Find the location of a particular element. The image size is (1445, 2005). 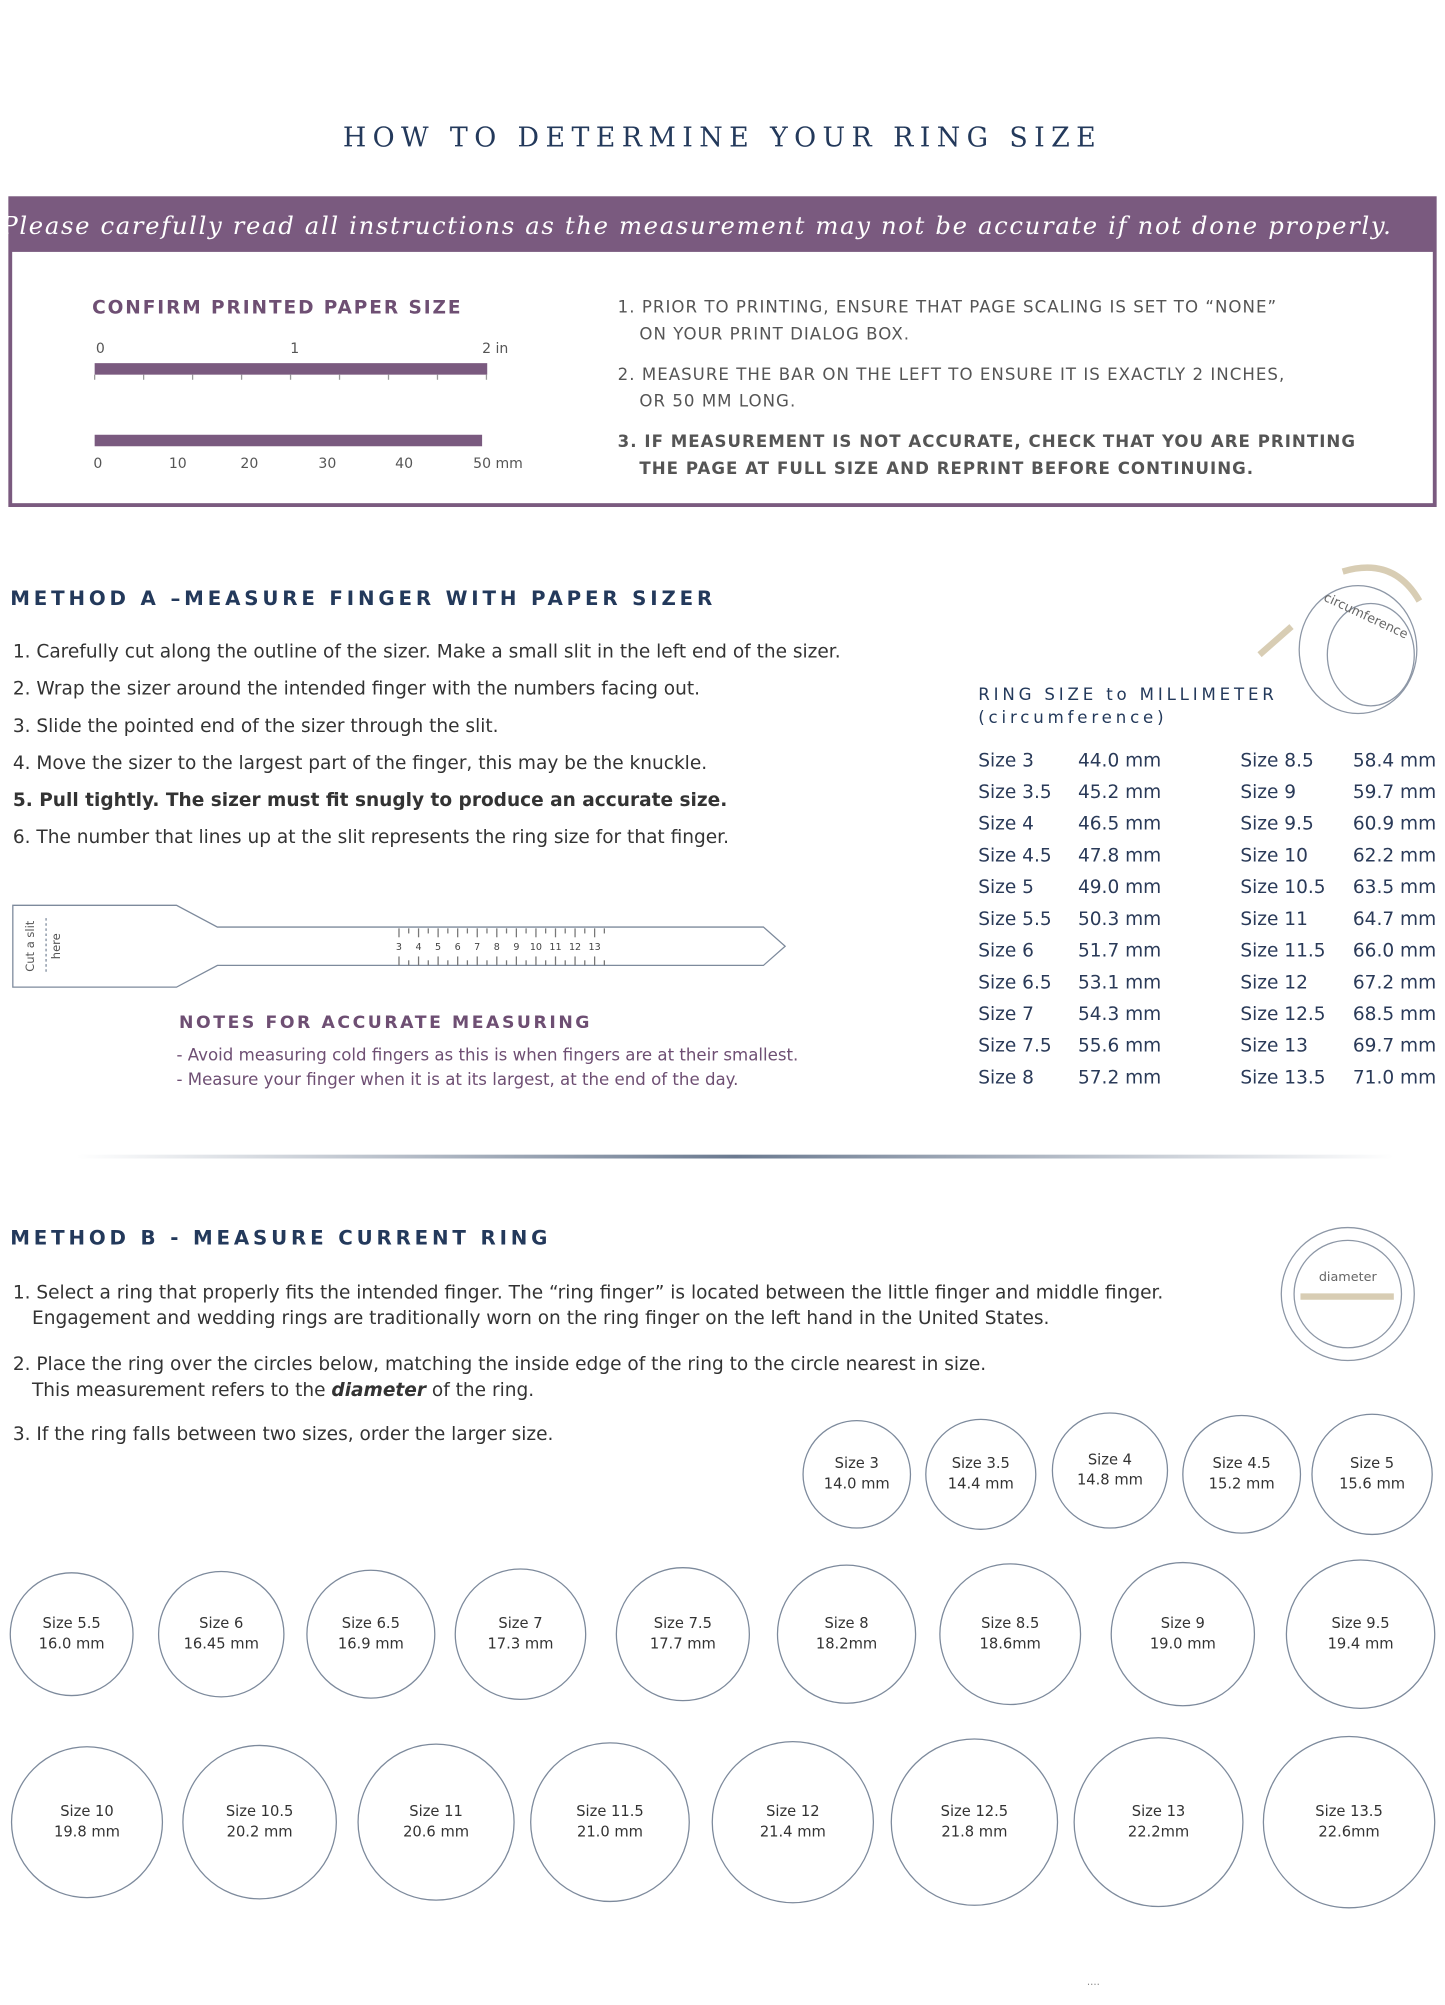

circumference-icon is located at coordinates (1340, 639).